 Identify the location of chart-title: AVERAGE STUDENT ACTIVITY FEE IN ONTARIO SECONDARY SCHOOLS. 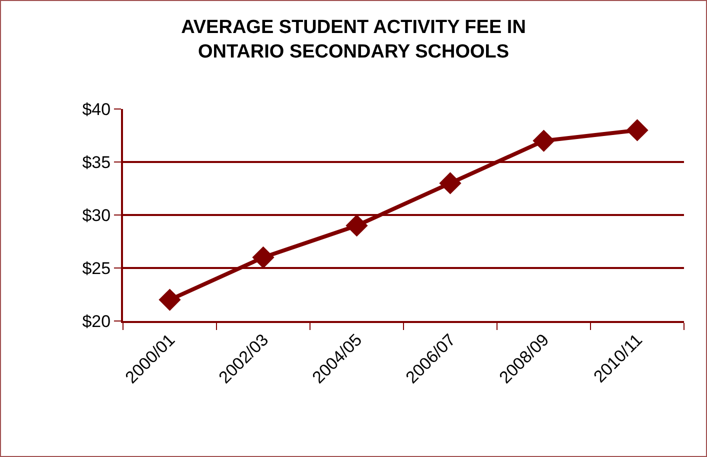
(353, 39).